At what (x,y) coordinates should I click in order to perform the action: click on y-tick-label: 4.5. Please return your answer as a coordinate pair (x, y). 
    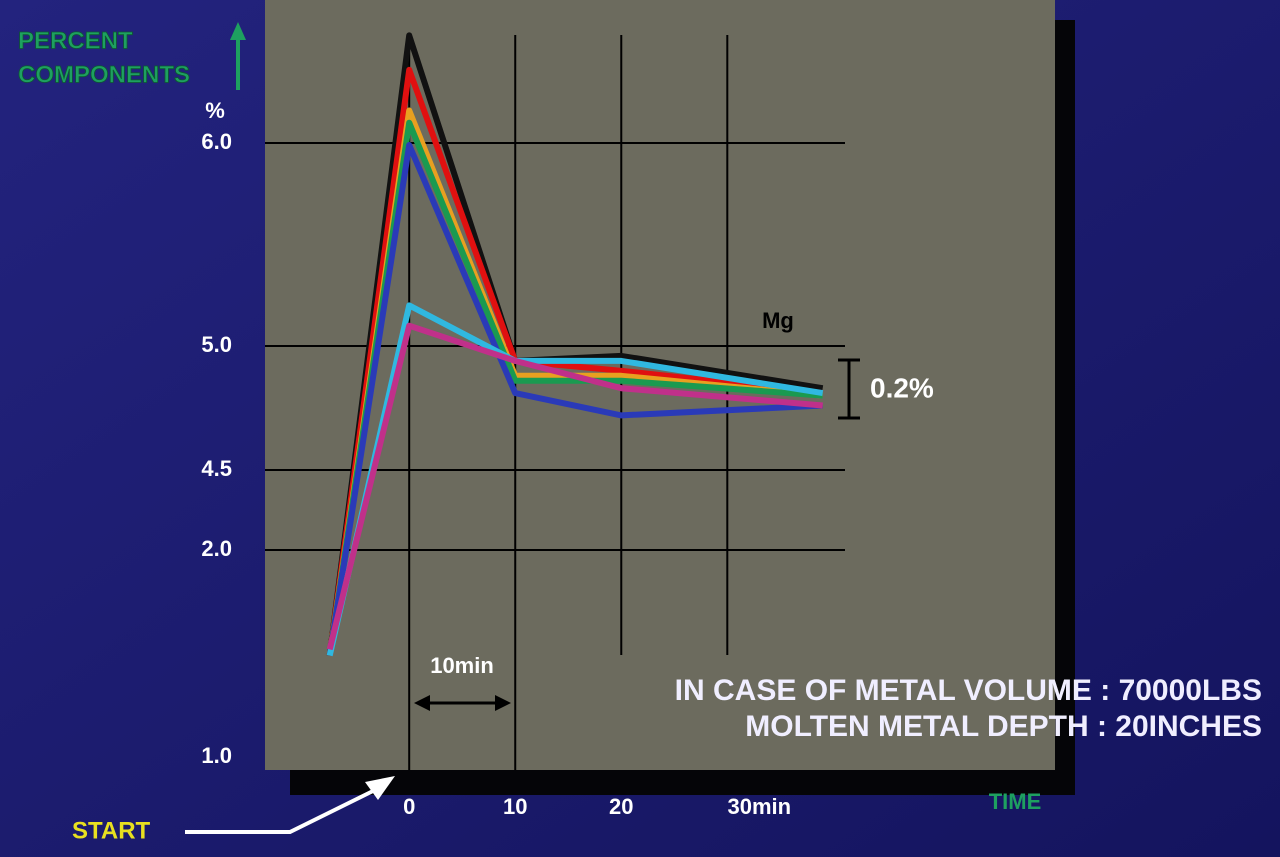
    Looking at the image, I should click on (216, 468).